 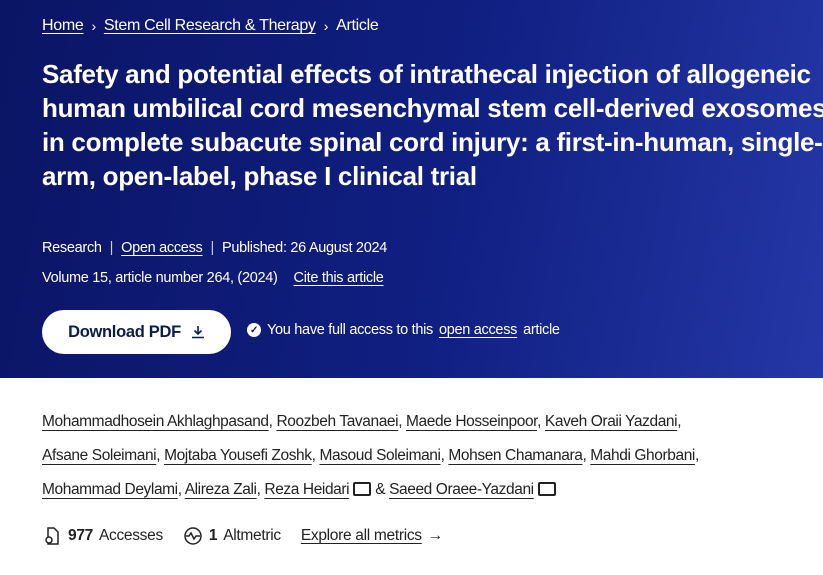 What do you see at coordinates (338, 278) in the screenshot?
I see `cite-link: Cite this article` at bounding box center [338, 278].